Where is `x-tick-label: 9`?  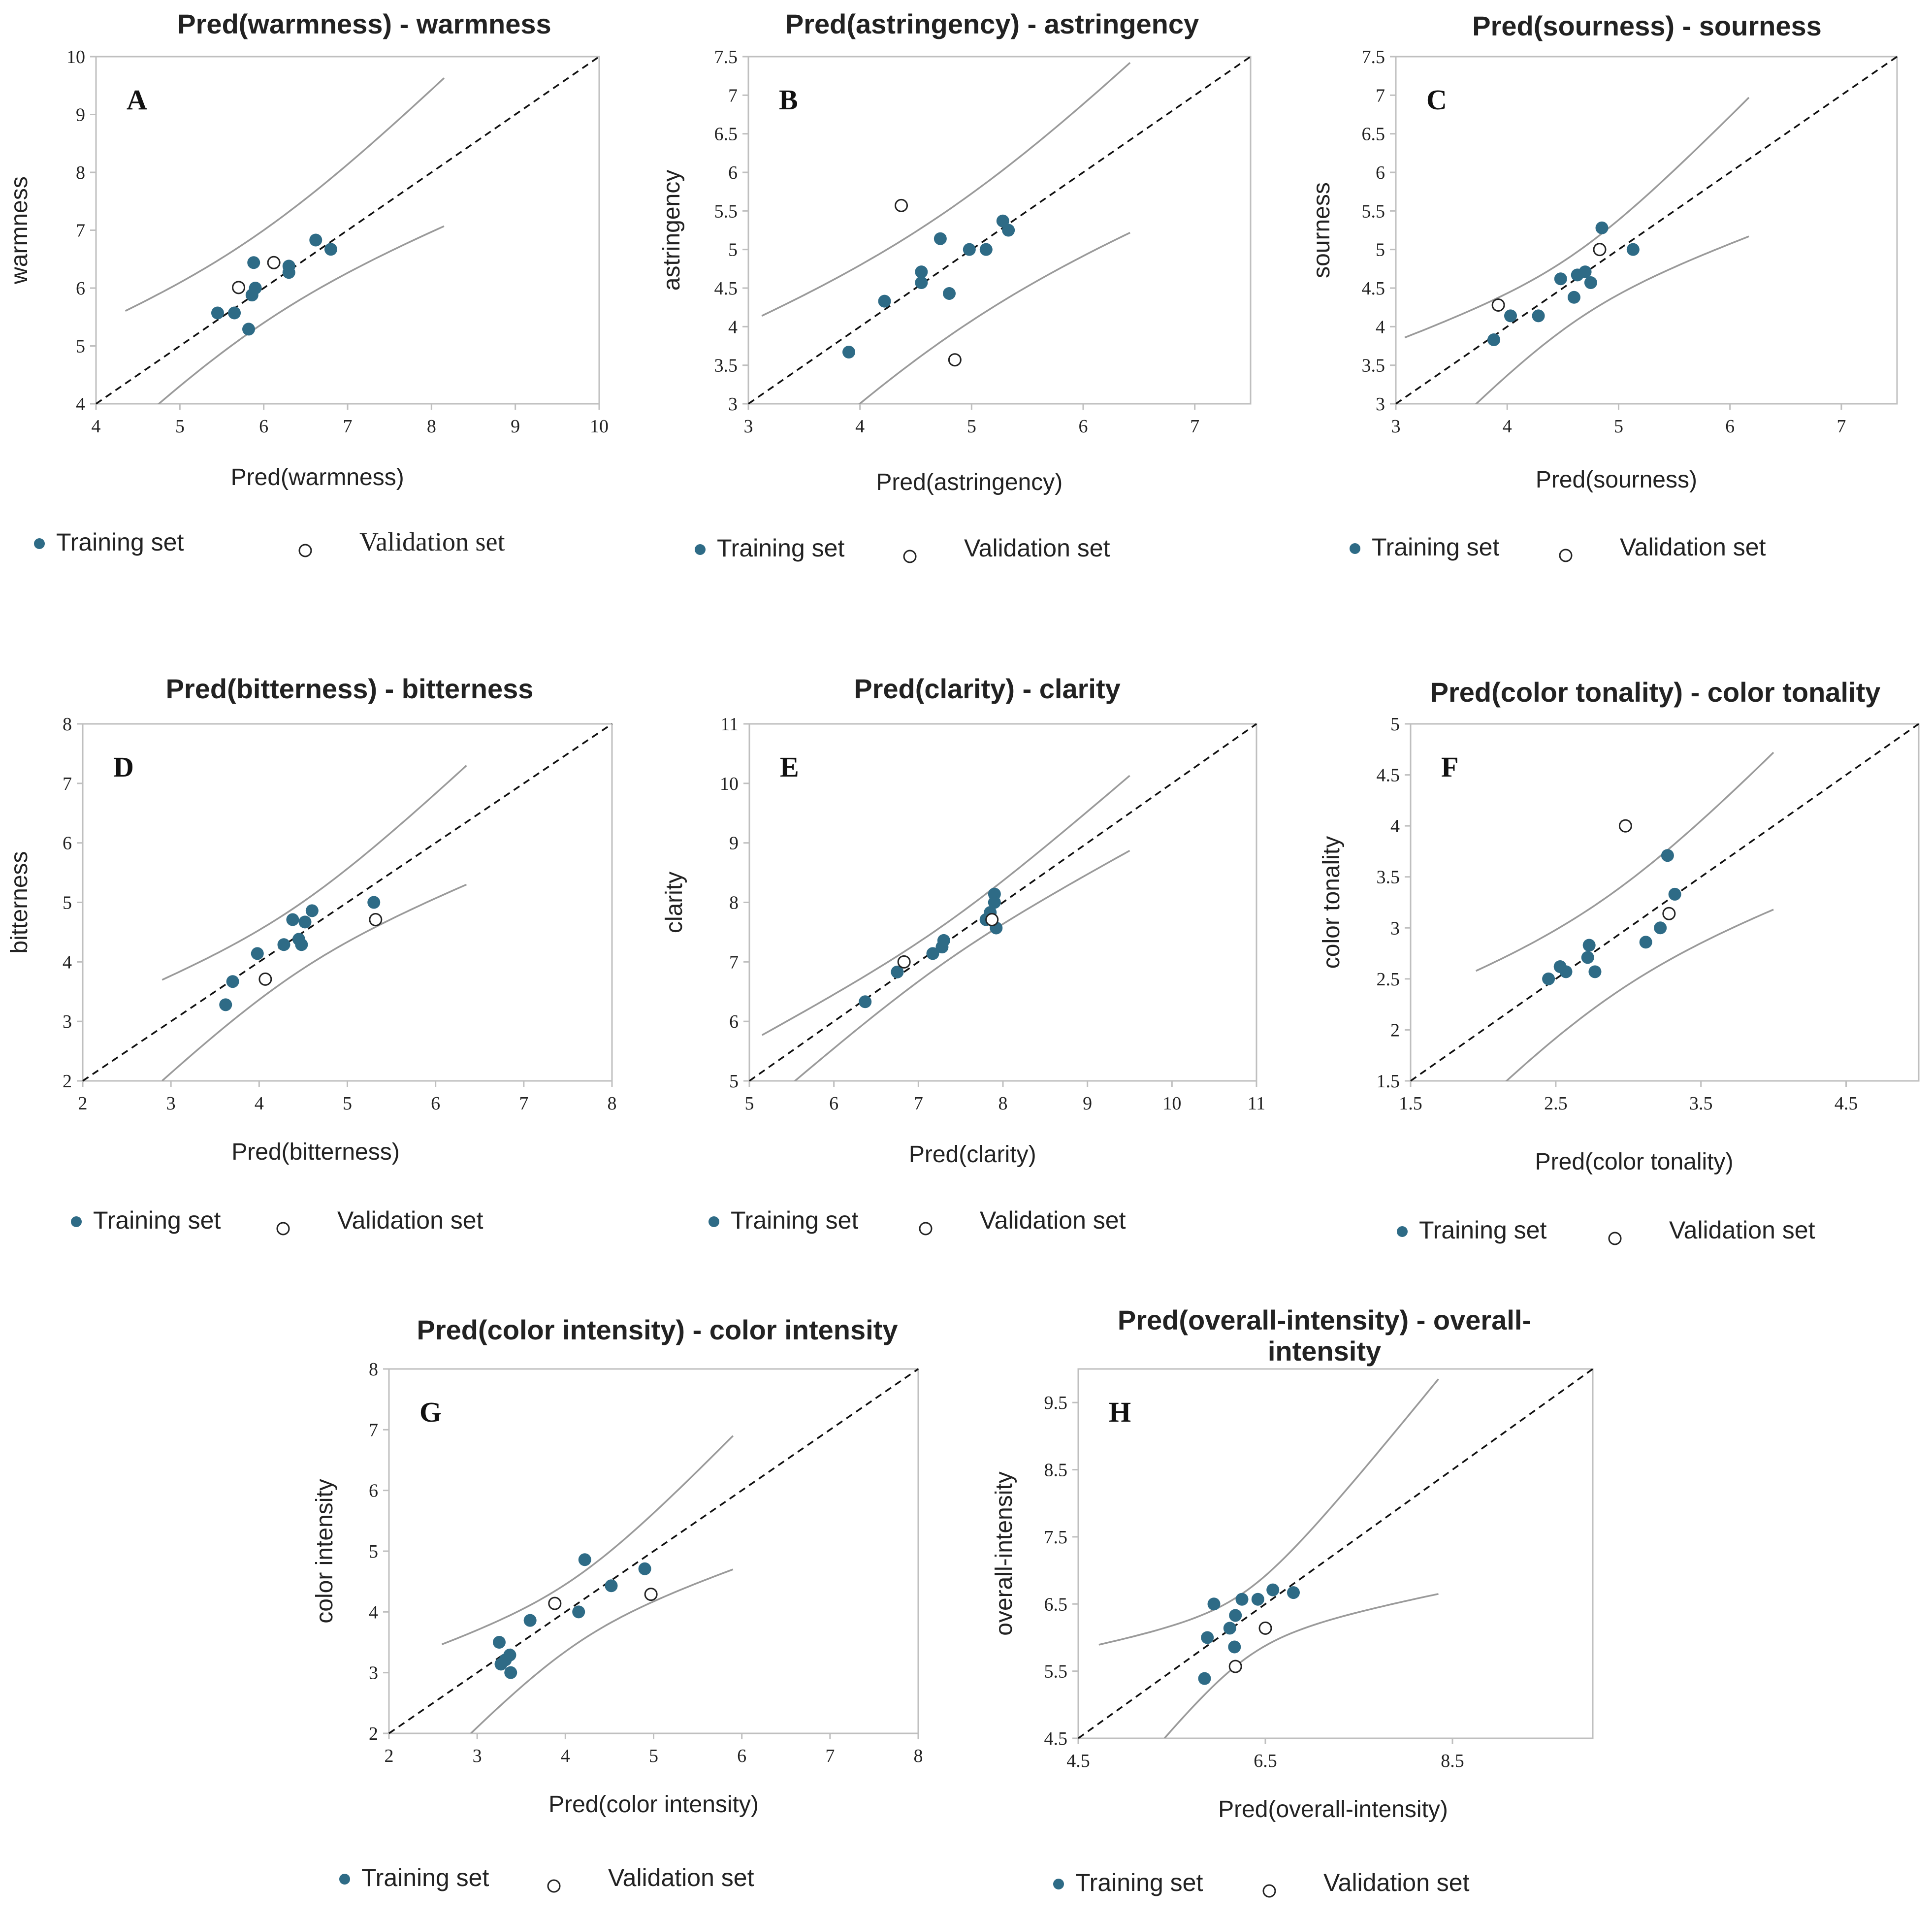 x-tick-label: 9 is located at coordinates (515, 426).